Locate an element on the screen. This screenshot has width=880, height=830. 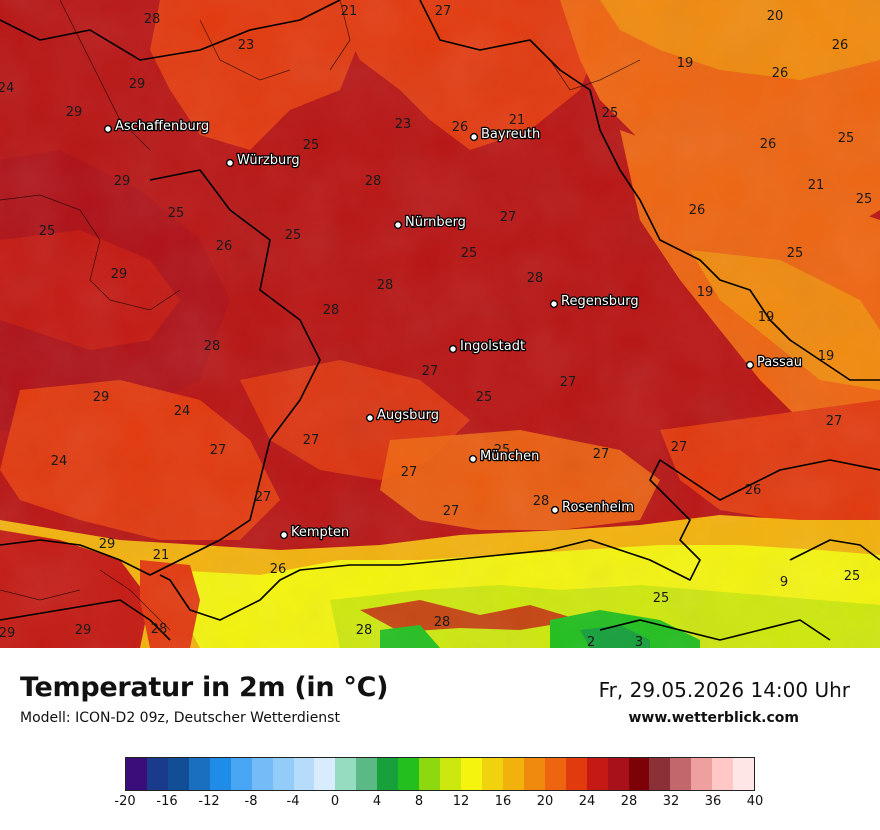
city-marker: Augsburg is located at coordinates (402, 415).